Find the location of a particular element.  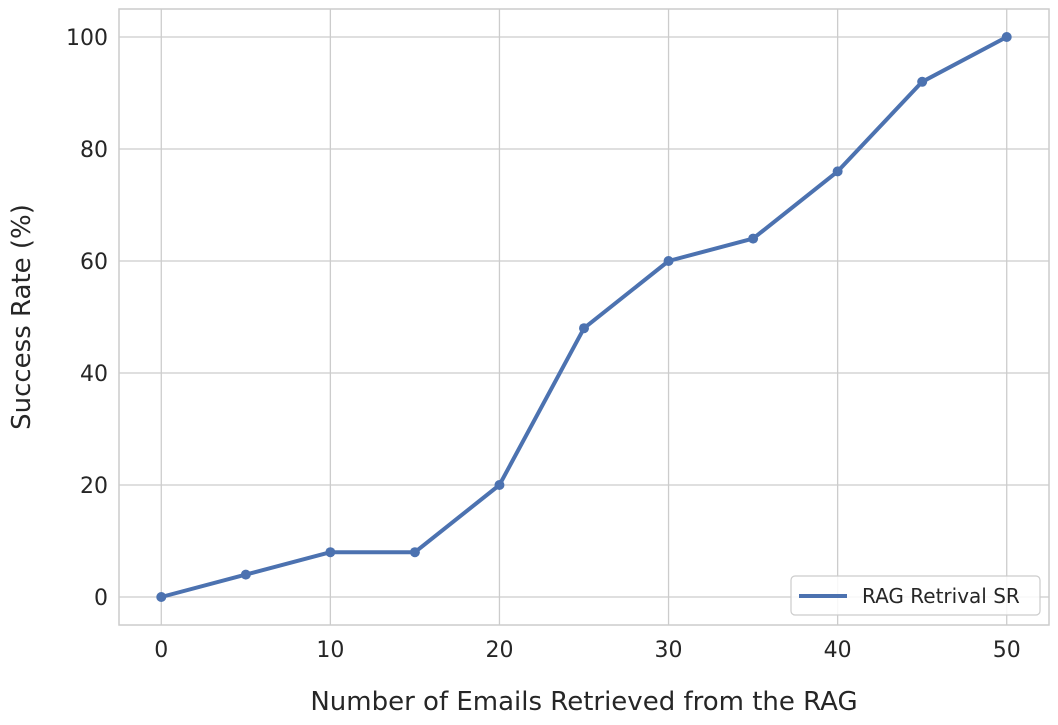

x-tick-label: 40 is located at coordinates (838, 650).